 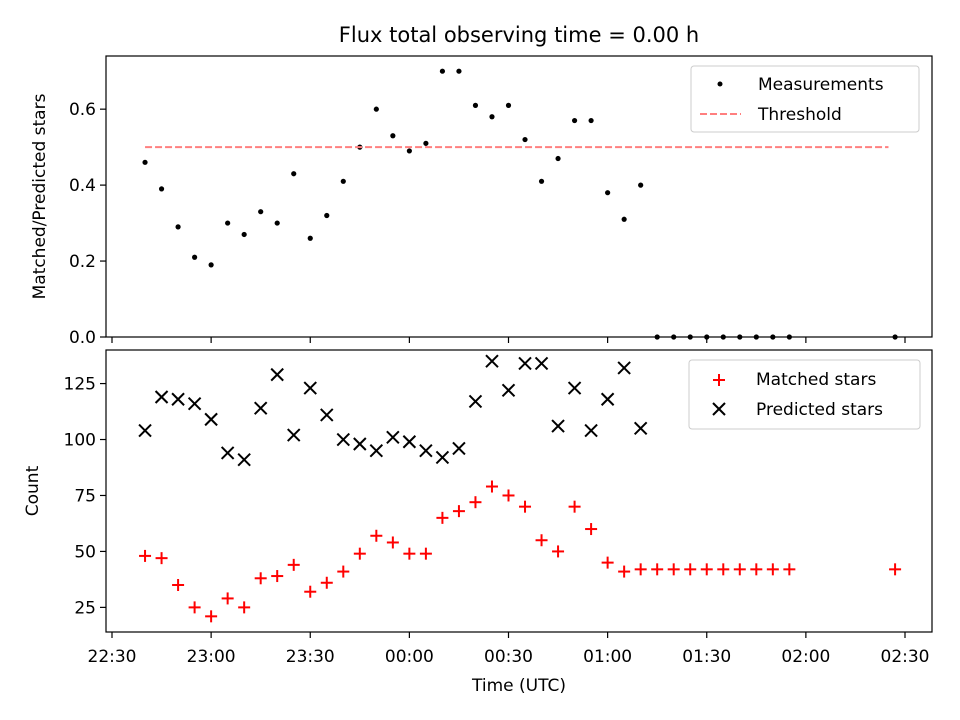 What do you see at coordinates (519, 35) in the screenshot?
I see `figure-title: Flux total observing time = 0.00 h` at bounding box center [519, 35].